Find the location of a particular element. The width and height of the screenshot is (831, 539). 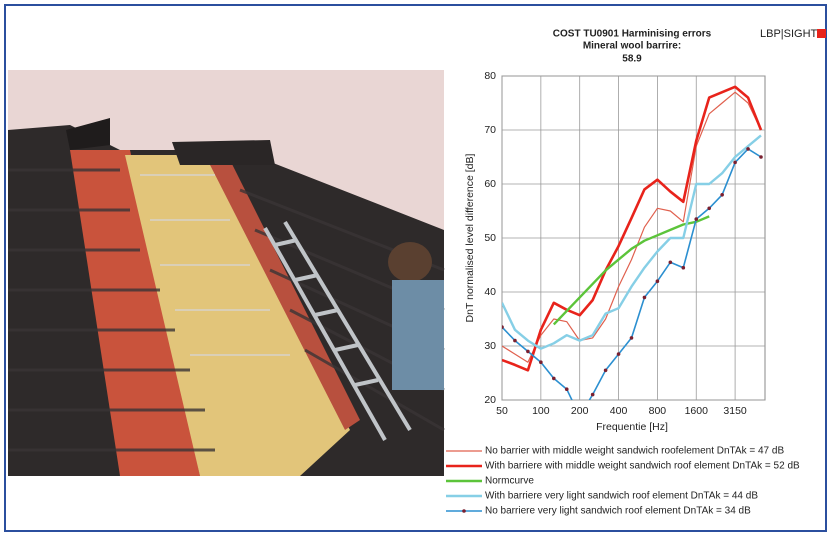

y-tick-label: 50 is located at coordinates (490, 238).